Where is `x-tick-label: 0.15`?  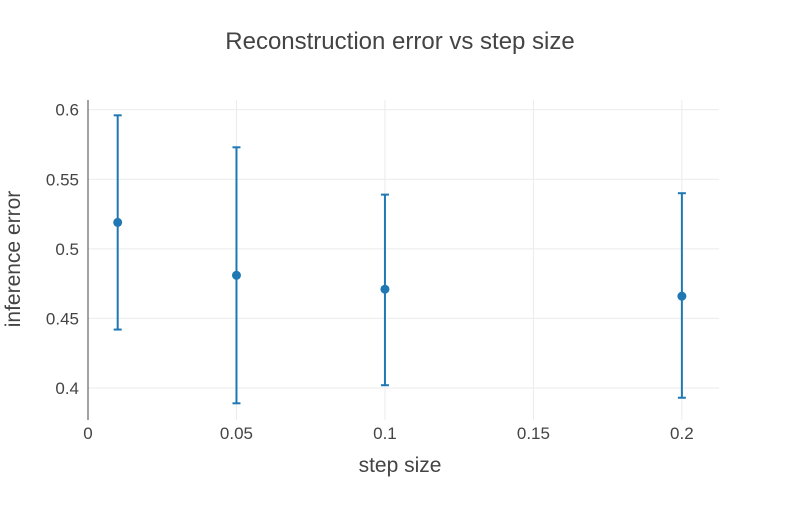
x-tick-label: 0.15 is located at coordinates (533, 433).